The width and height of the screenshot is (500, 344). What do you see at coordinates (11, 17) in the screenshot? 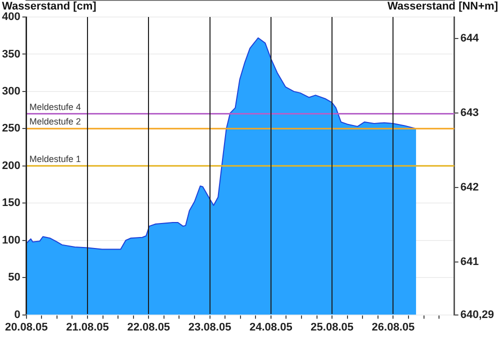
I see `y-tick-label: 400` at bounding box center [11, 17].